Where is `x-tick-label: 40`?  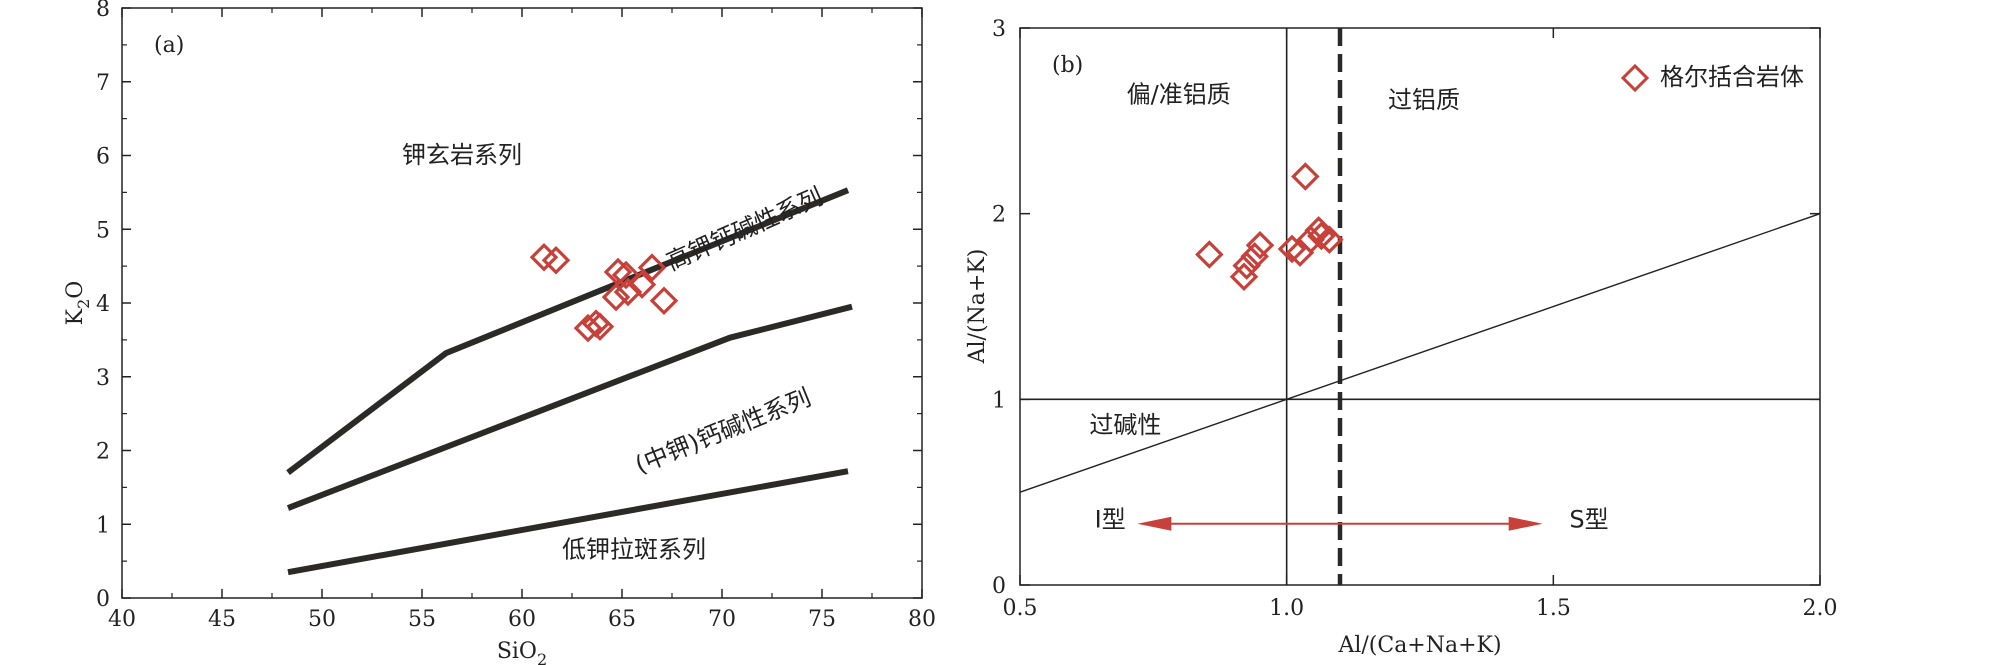
x-tick-label: 40 is located at coordinates (122, 619).